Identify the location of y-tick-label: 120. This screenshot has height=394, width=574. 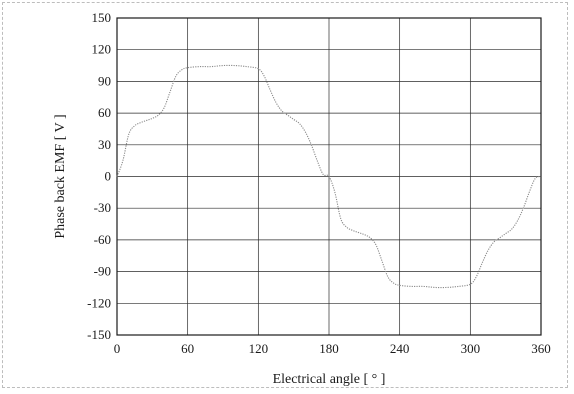
(102, 49).